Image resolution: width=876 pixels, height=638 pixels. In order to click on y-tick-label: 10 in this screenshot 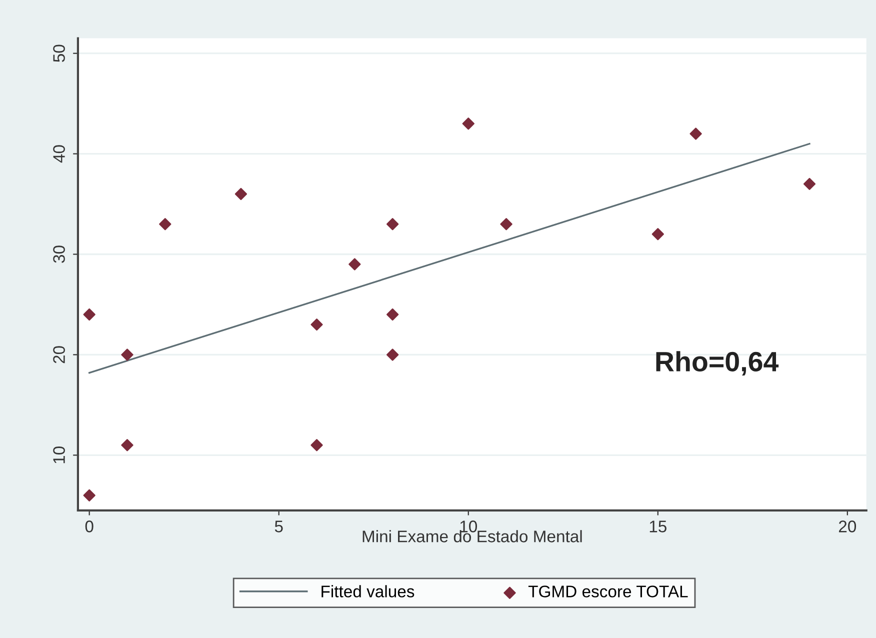, I will do `click(59, 455)`.